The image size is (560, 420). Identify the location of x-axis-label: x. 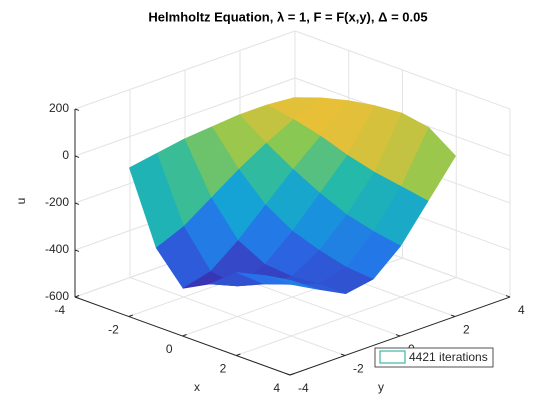
(197, 387).